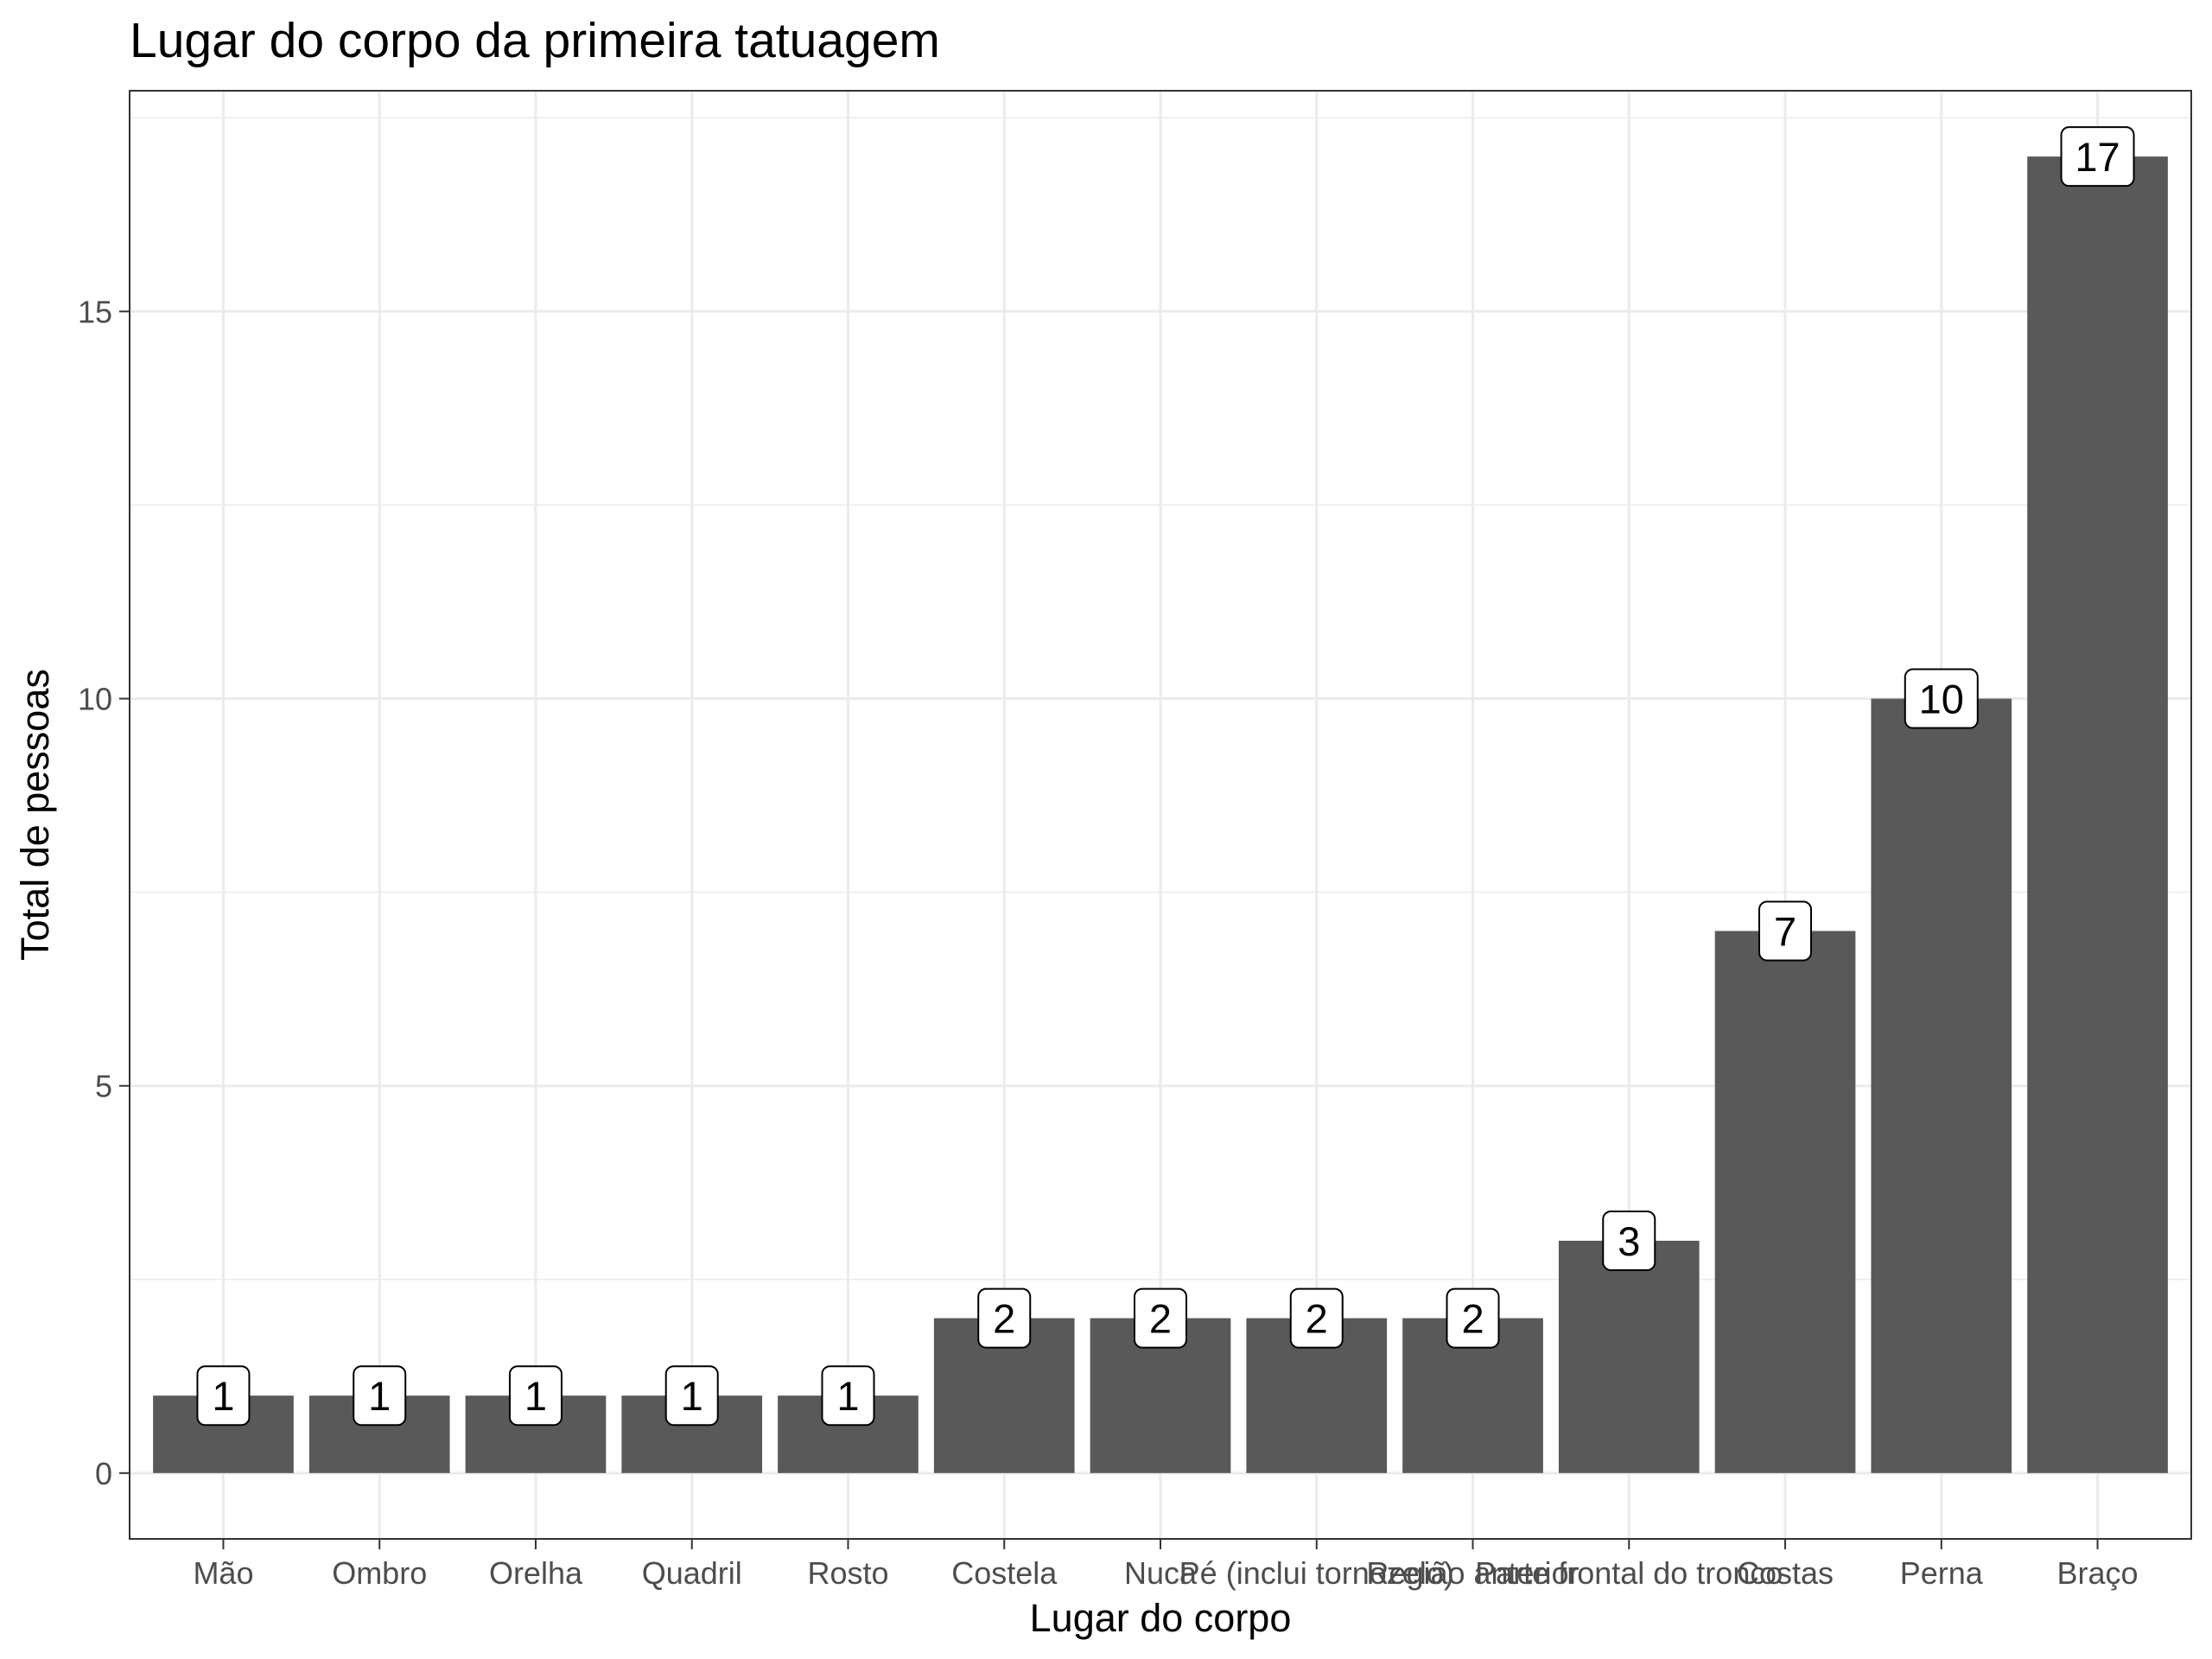  I want to click on y-axis-title: Total de pessoas, so click(35, 815).